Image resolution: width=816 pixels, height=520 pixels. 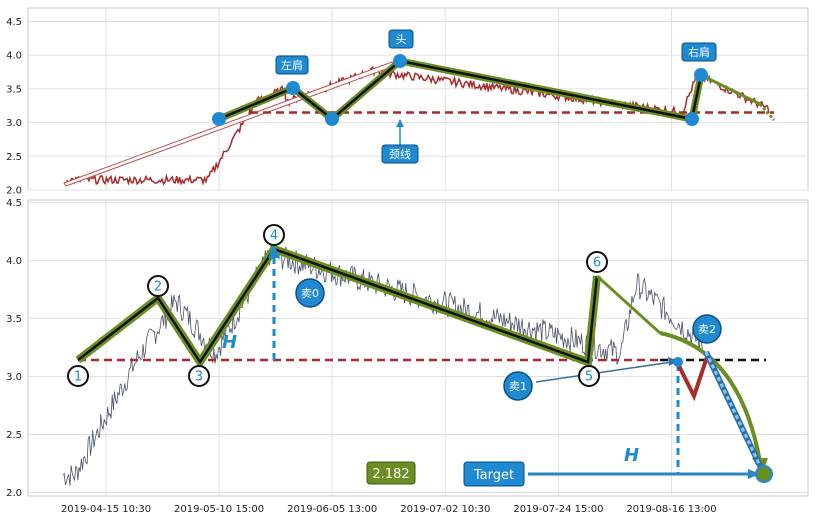 What do you see at coordinates (229, 342) in the screenshot?
I see `height-label-left: H` at bounding box center [229, 342].